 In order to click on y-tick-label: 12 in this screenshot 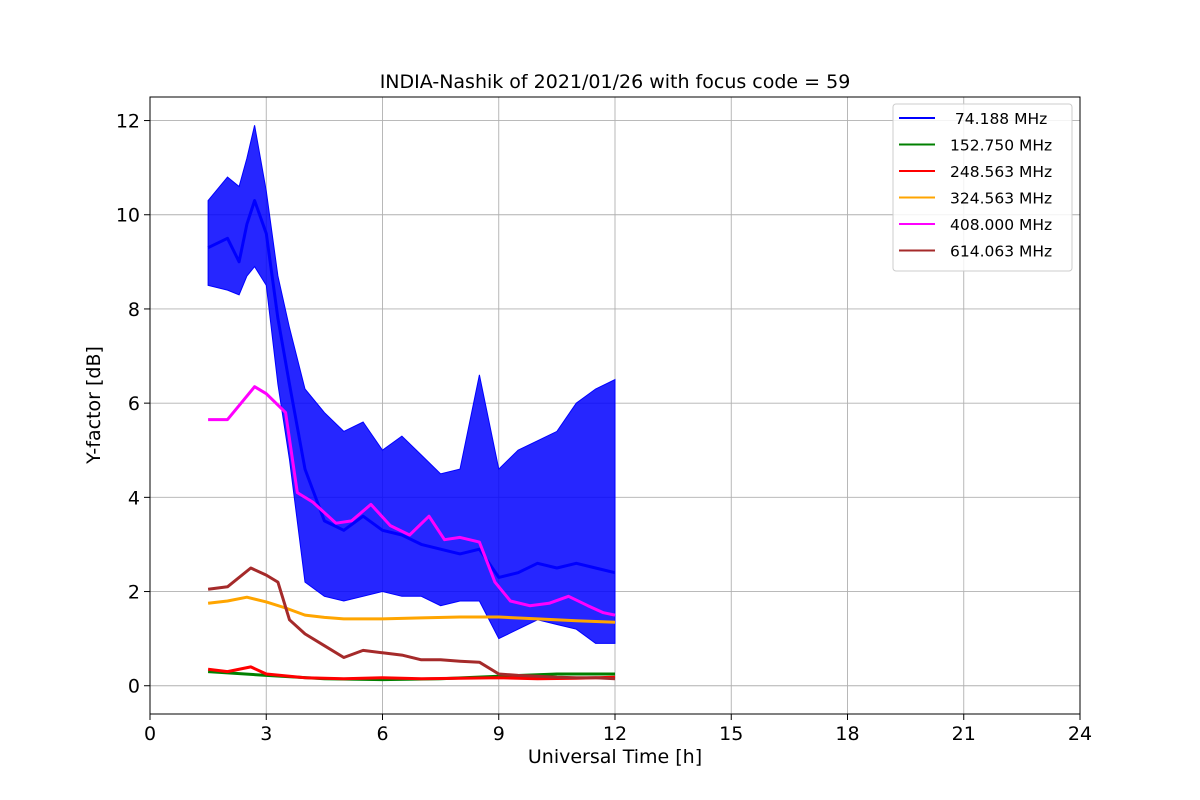, I will do `click(128, 122)`.